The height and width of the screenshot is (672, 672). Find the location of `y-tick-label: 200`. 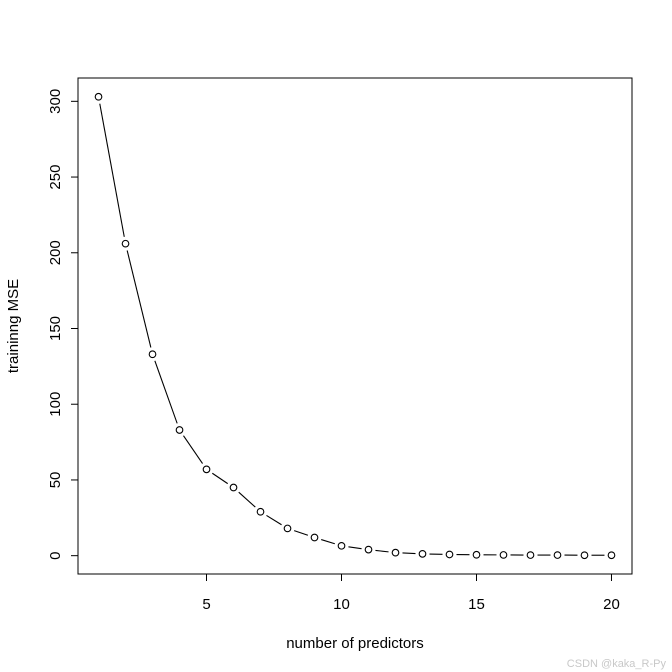

y-tick-label: 200 is located at coordinates (55, 252).